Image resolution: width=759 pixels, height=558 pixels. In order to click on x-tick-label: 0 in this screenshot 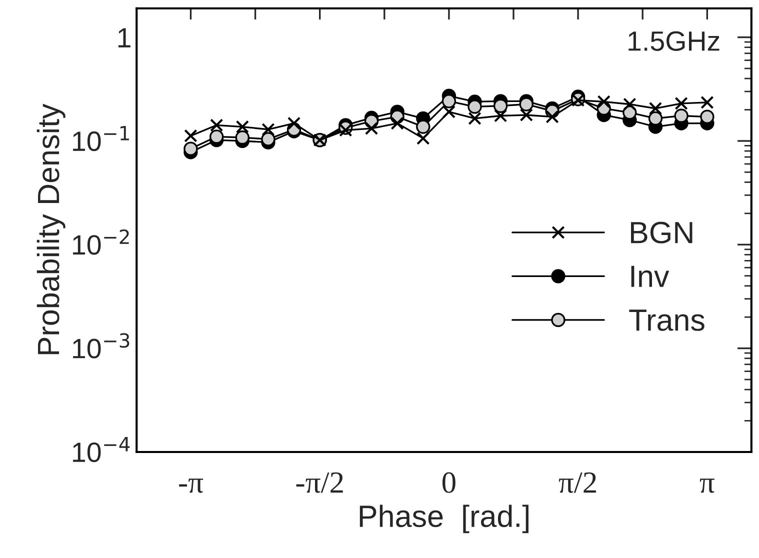, I will do `click(449, 482)`.